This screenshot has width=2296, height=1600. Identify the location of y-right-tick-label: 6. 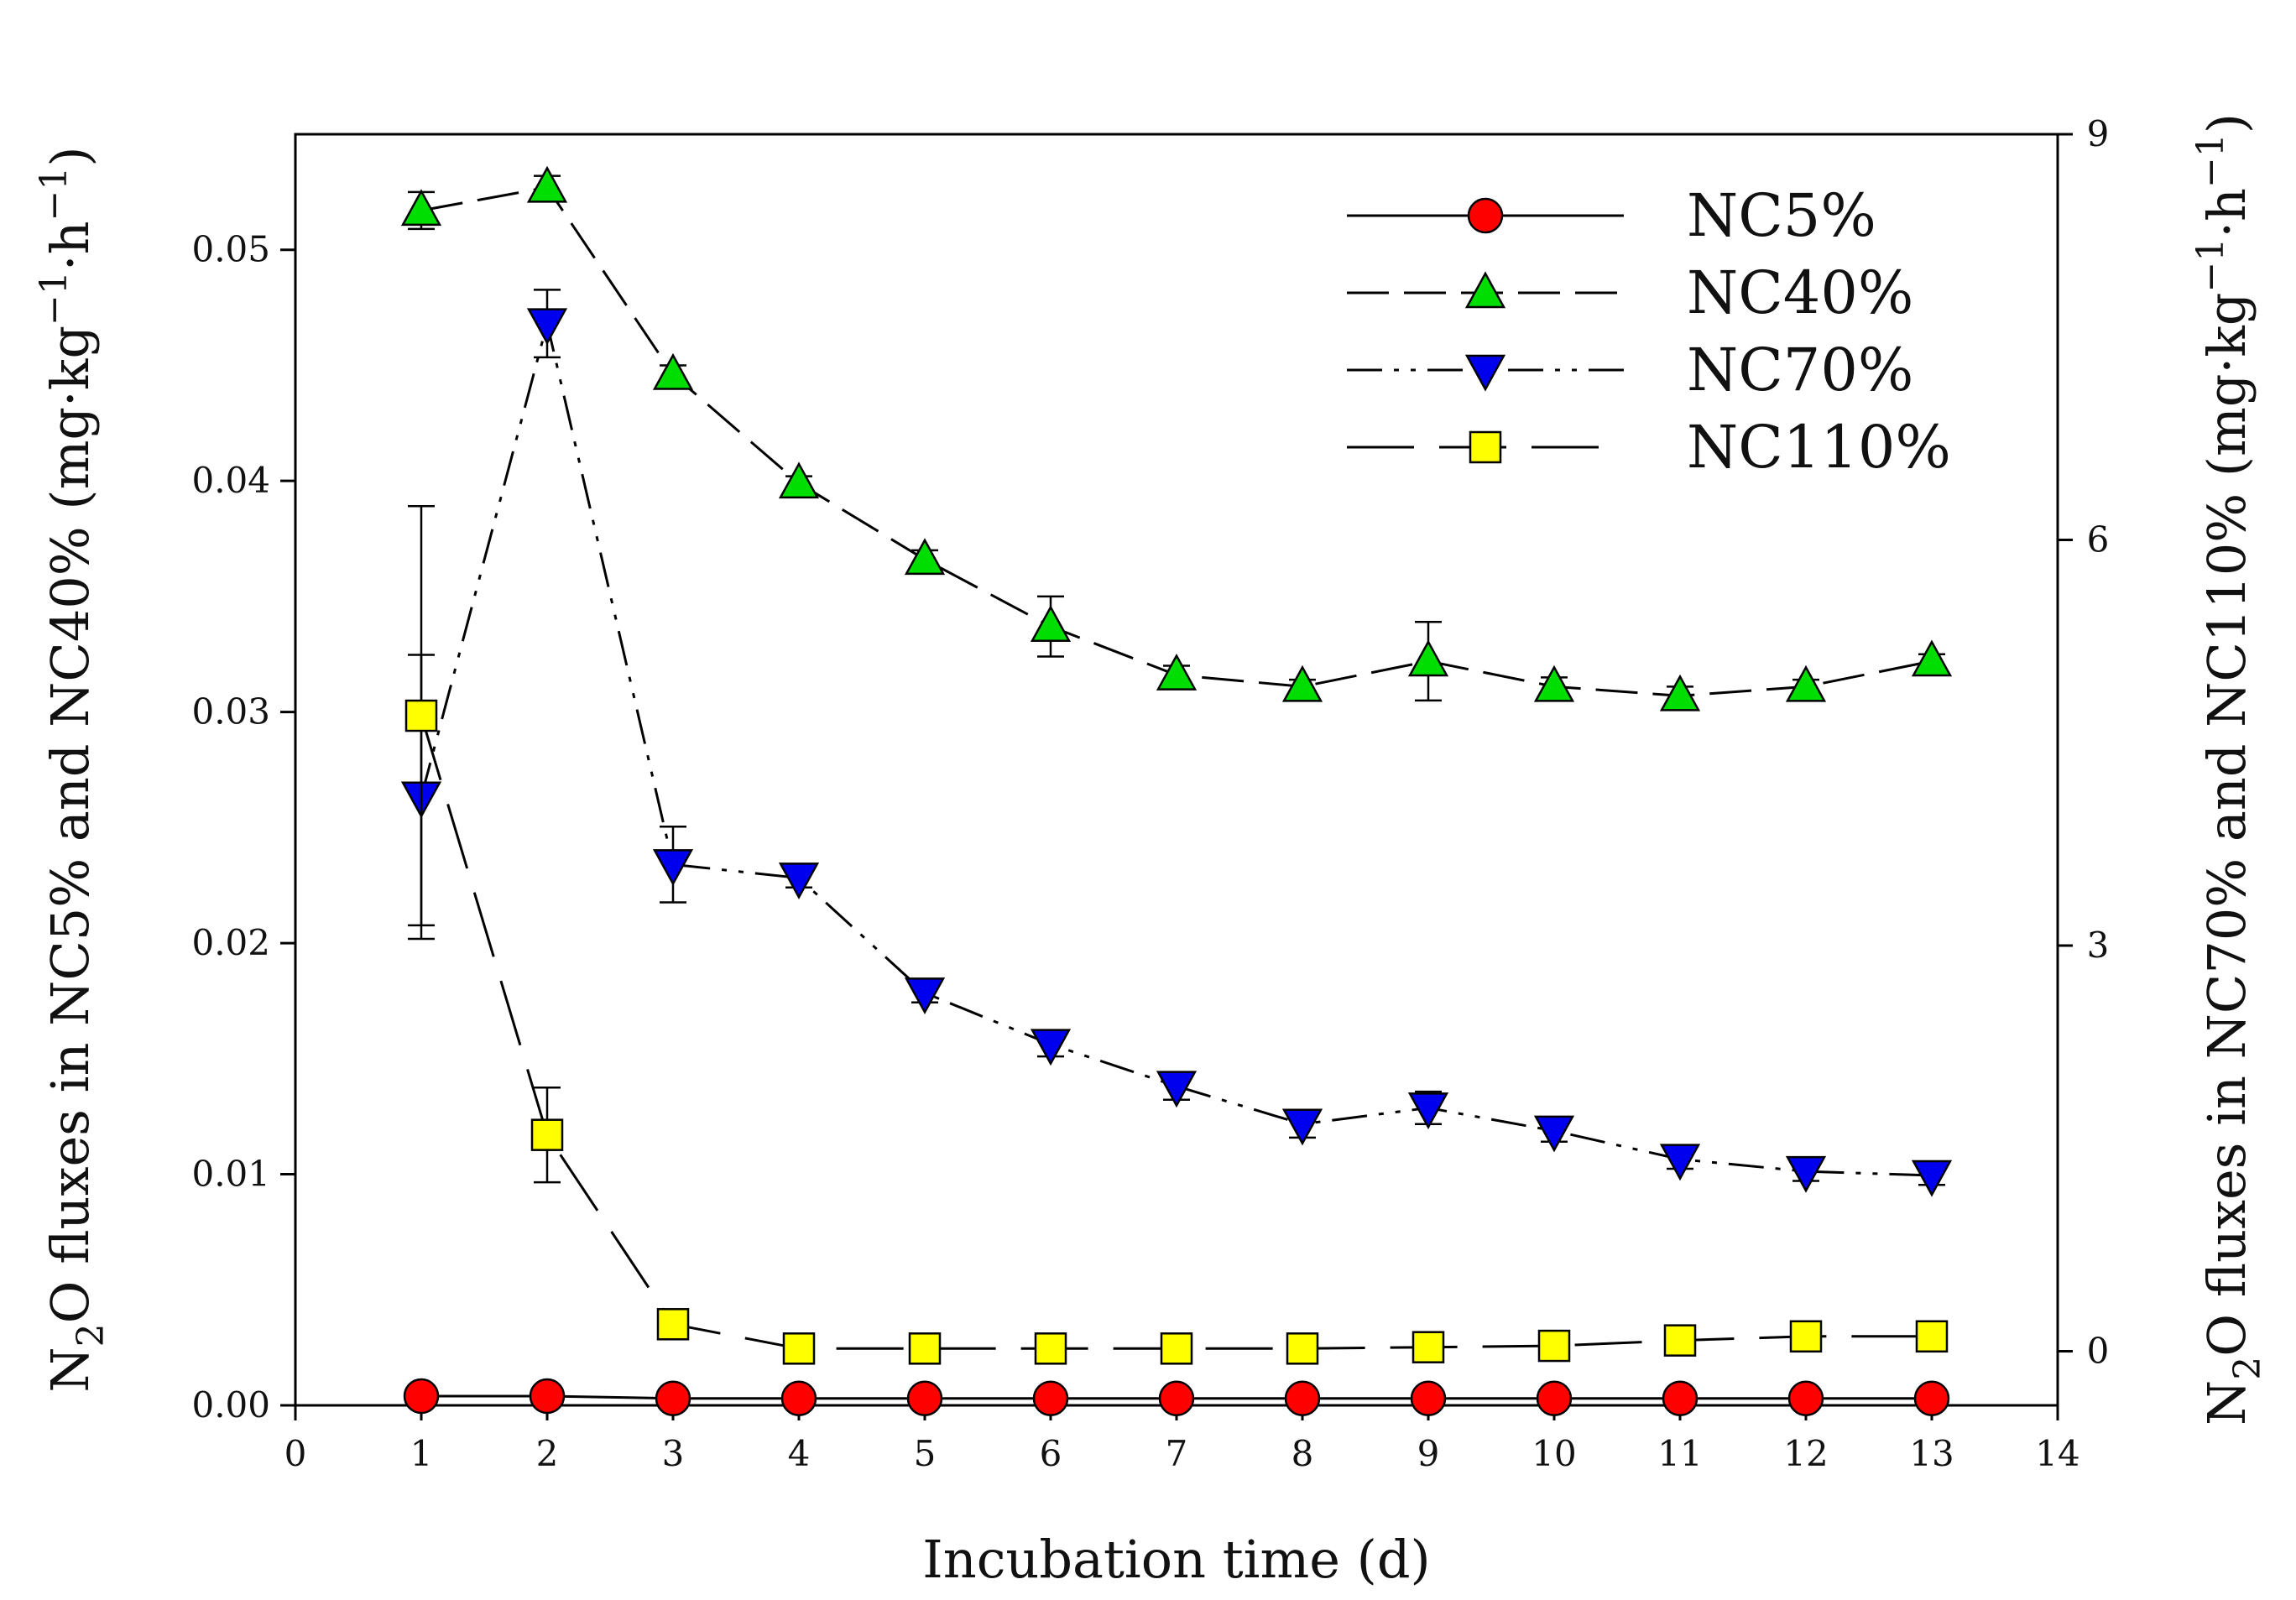
(2098, 539).